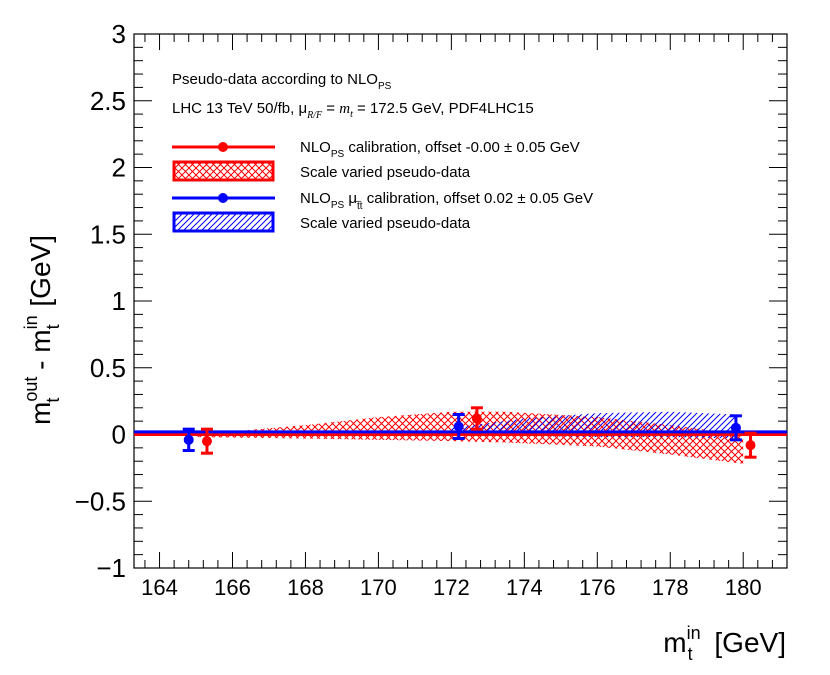 The height and width of the screenshot is (675, 830). Describe the element at coordinates (40, 274) in the screenshot. I see `y-label-unit: [GeV]` at that location.